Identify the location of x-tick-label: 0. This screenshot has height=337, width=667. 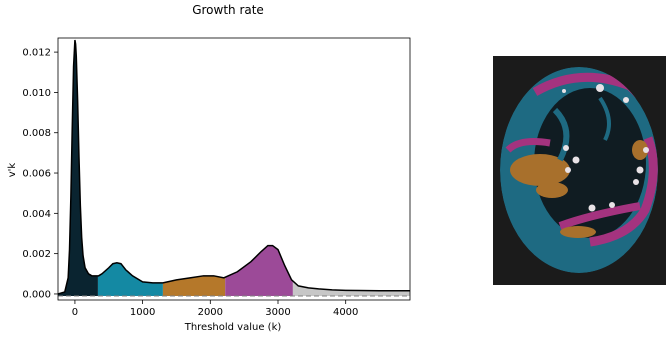
(75, 312).